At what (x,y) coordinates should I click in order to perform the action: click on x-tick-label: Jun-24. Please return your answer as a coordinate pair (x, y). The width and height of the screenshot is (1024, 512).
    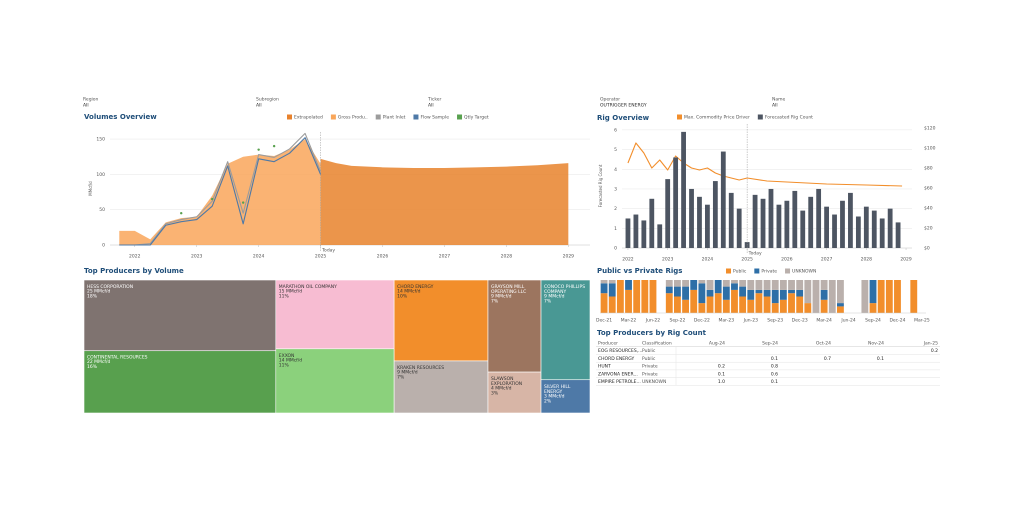
    Looking at the image, I should click on (848, 321).